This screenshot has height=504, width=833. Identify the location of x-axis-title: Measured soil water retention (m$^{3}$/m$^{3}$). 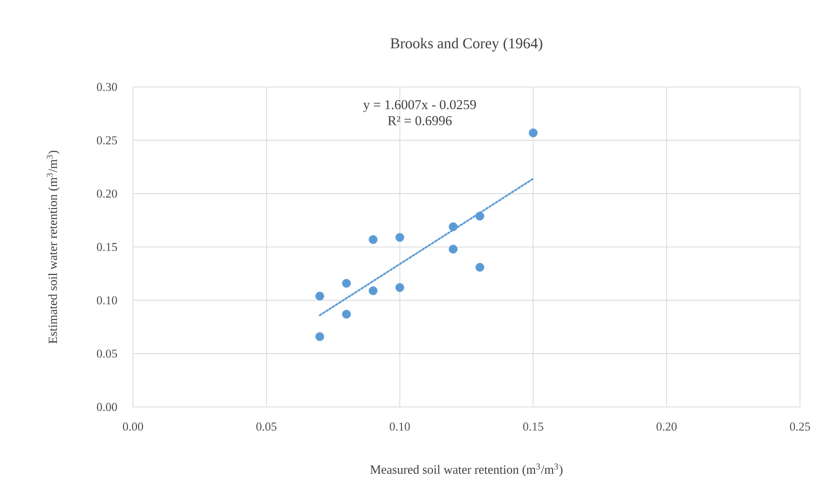
(466, 470).